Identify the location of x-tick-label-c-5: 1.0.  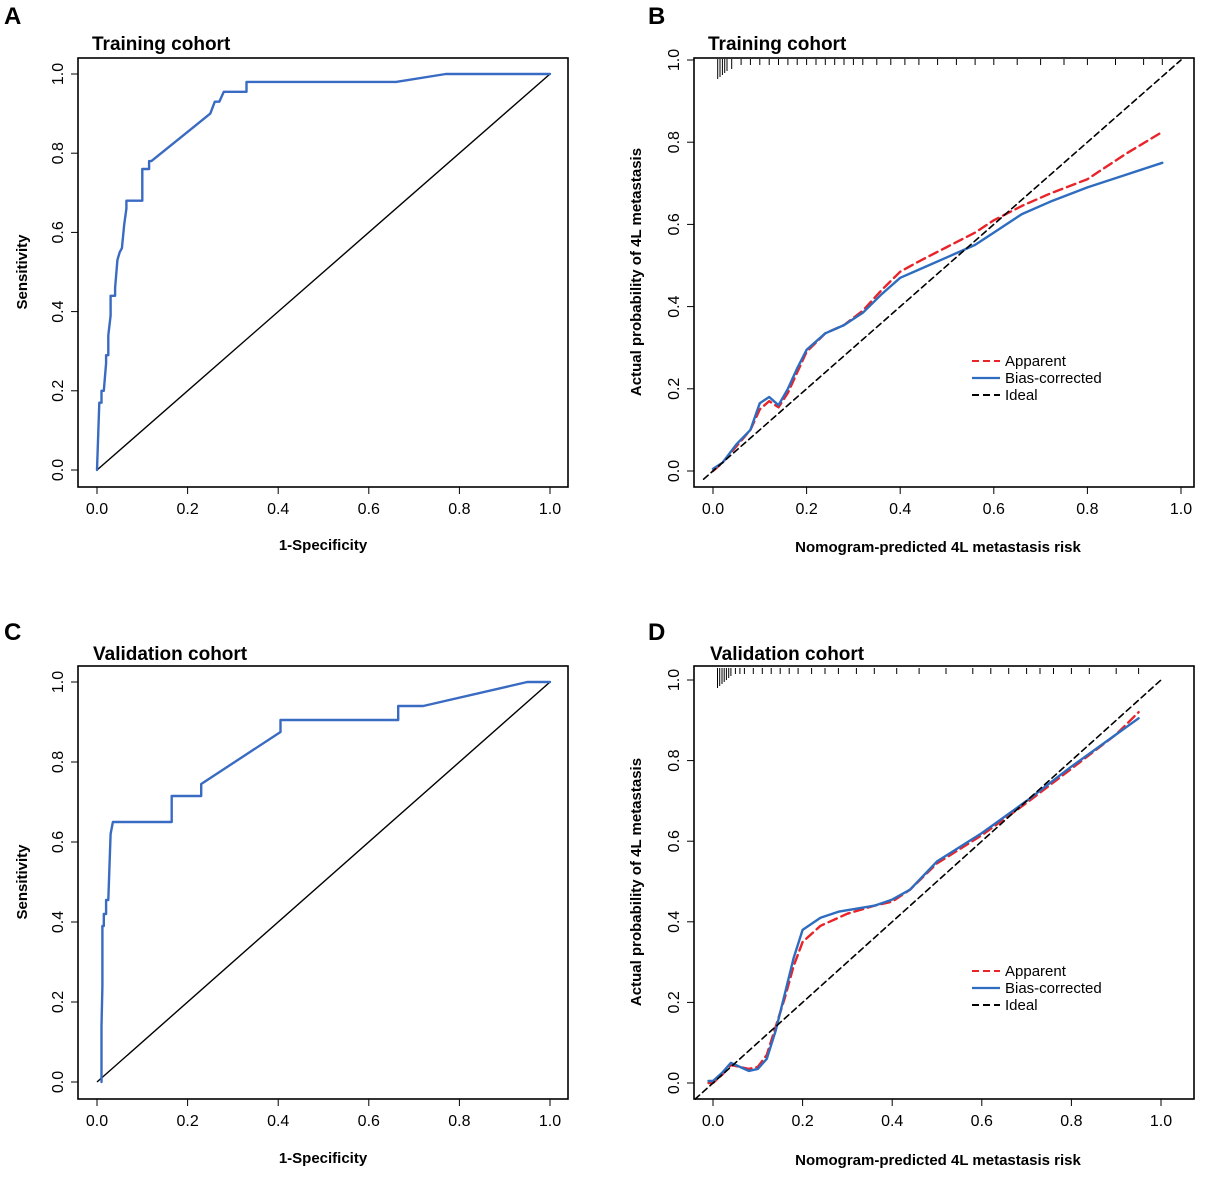
(550, 1121).